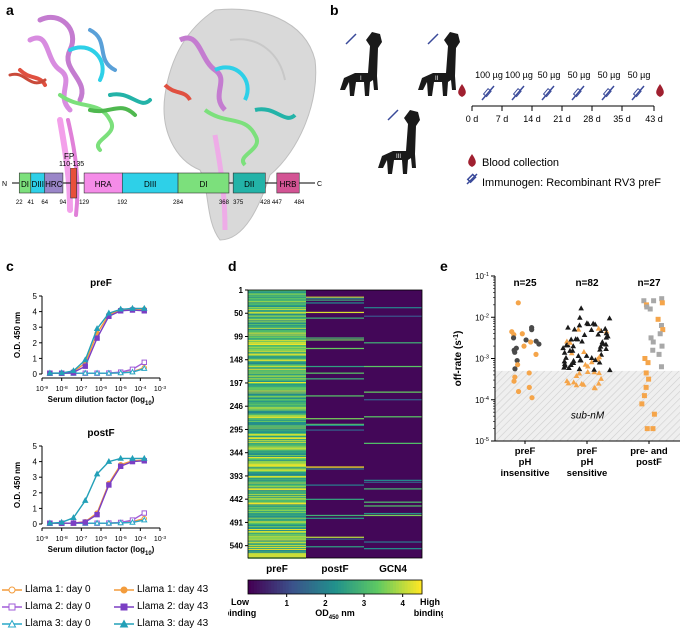 This screenshot has width=685, height=636. Describe the element at coordinates (178, 203) in the screenshot. I see `domain-tick-label: 284` at that location.